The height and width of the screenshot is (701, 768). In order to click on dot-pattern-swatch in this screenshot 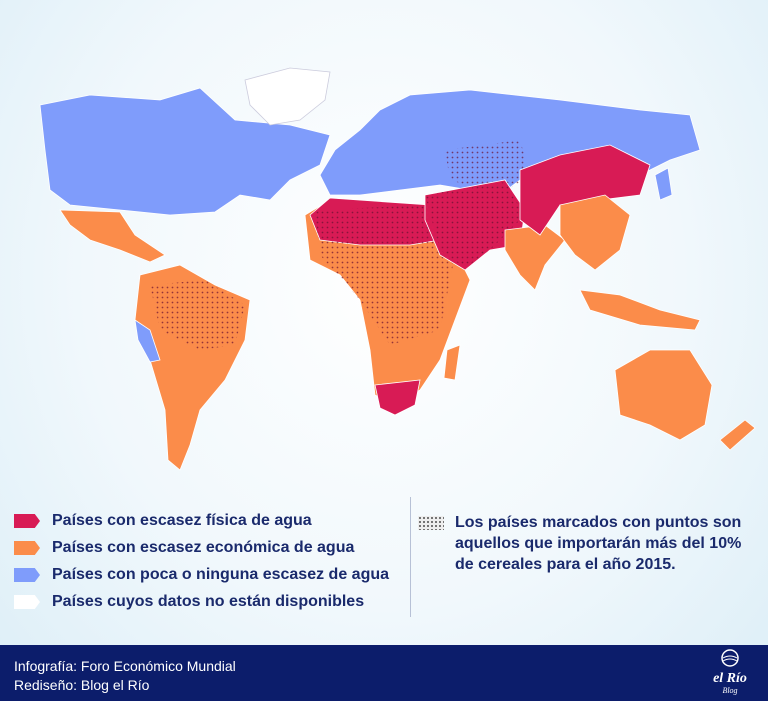, I will do `click(431, 523)`.